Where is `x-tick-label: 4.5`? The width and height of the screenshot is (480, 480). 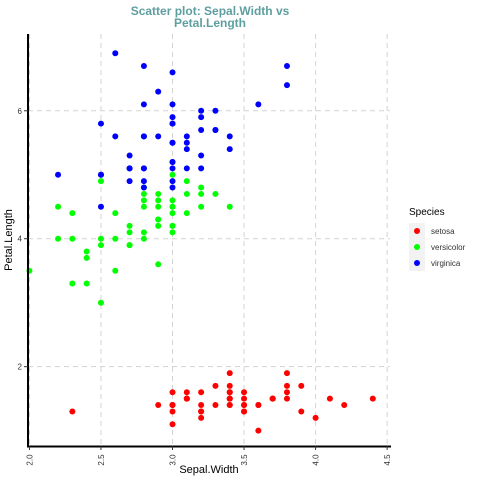
x-tick-label: 4.5 is located at coordinates (387, 460).